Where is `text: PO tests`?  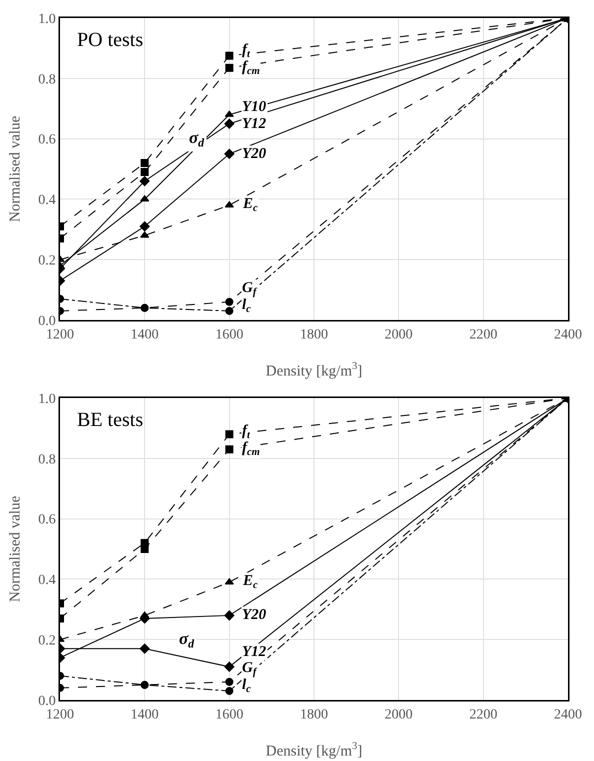 text: PO tests is located at coordinates (110, 40).